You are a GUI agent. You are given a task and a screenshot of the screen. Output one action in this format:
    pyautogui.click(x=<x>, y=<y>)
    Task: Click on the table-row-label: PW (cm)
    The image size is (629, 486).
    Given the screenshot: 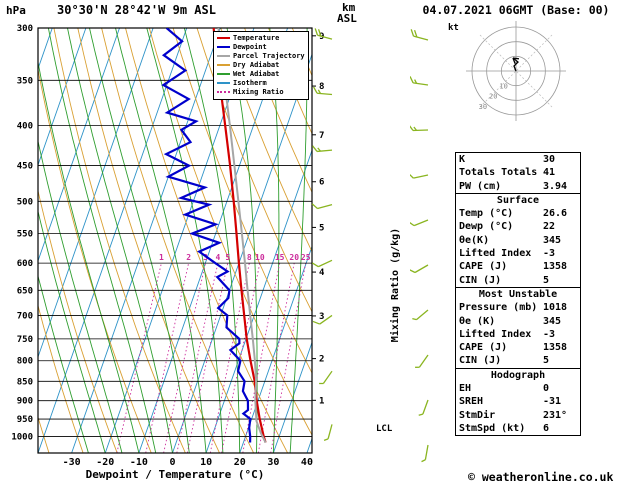 What is the action you would take?
    pyautogui.click(x=480, y=186)
    